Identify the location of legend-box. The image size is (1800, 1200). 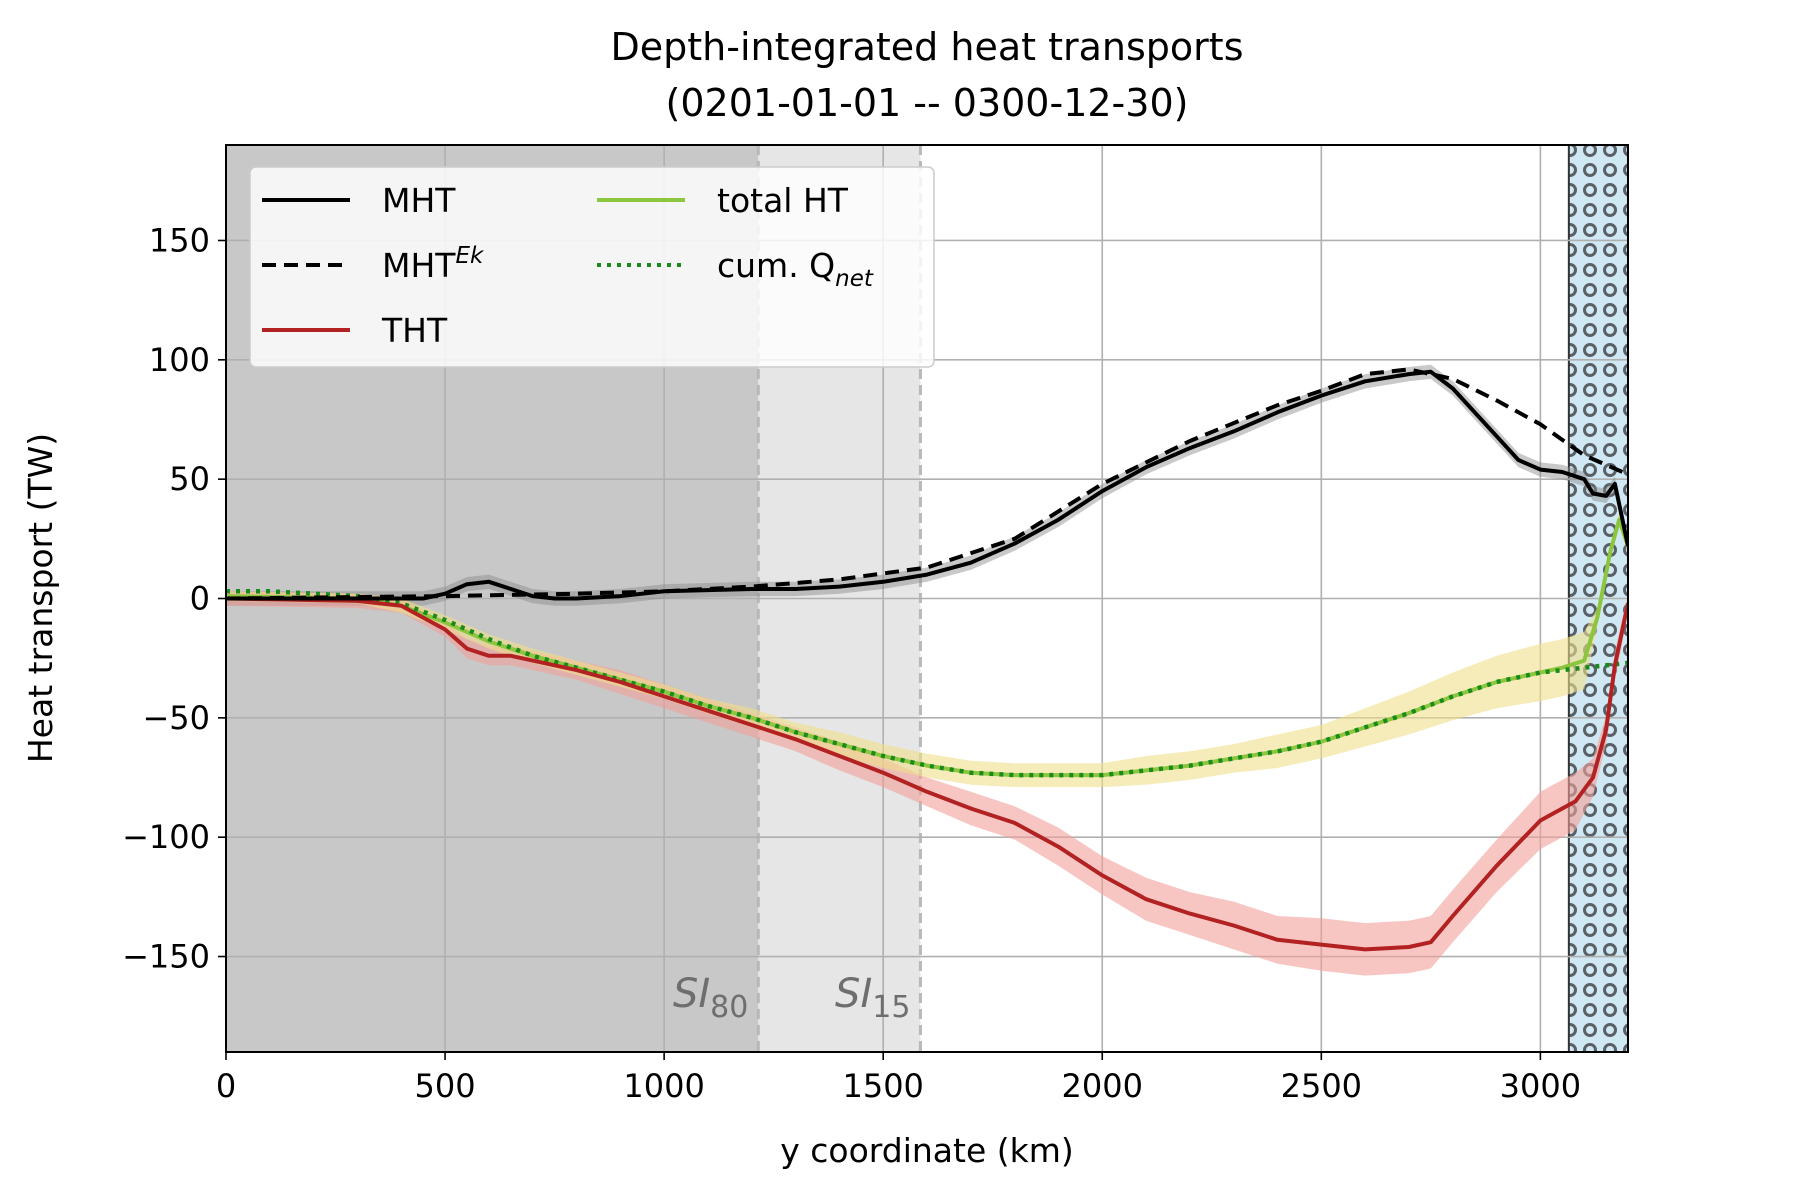
(592, 267).